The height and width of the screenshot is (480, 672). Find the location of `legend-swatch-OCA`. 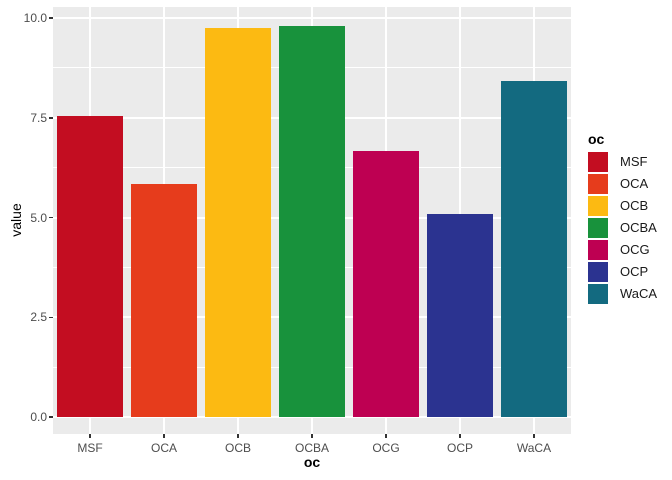

legend-swatch-OCA is located at coordinates (598, 184).